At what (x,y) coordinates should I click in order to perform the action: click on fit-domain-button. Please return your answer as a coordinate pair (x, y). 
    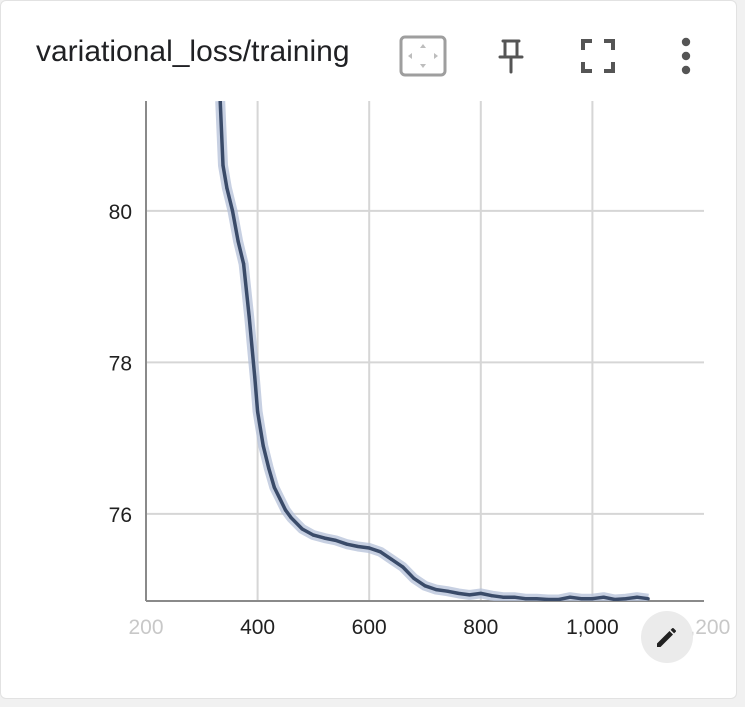
    Looking at the image, I should click on (423, 56).